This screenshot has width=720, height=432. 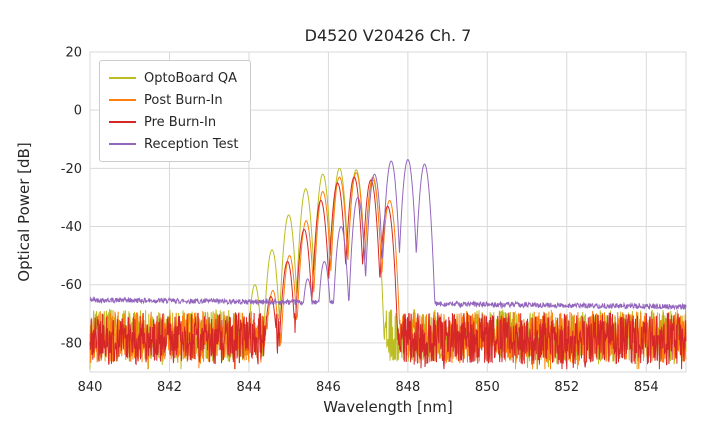 I want to click on legend-item-post-burn-in: Post Burn-In, so click(x=173, y=100).